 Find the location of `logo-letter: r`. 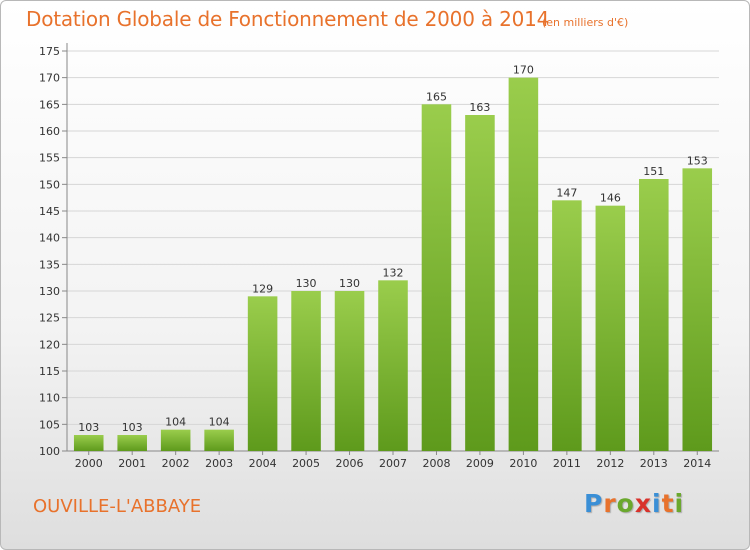

logo-letter: r is located at coordinates (610, 503).